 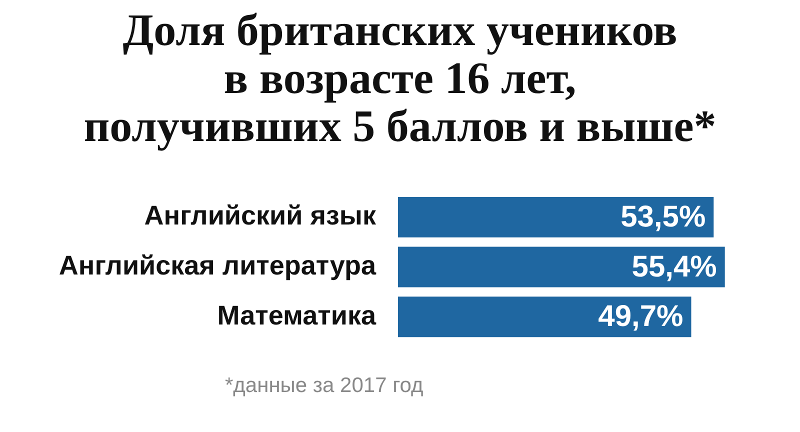 What do you see at coordinates (641, 317) in the screenshot?
I see `data-label: 49,7%` at bounding box center [641, 317].